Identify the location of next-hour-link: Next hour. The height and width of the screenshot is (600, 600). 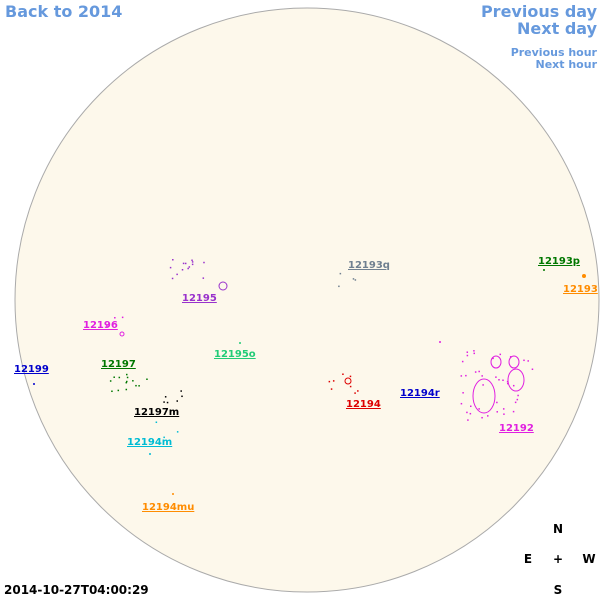
(567, 64).